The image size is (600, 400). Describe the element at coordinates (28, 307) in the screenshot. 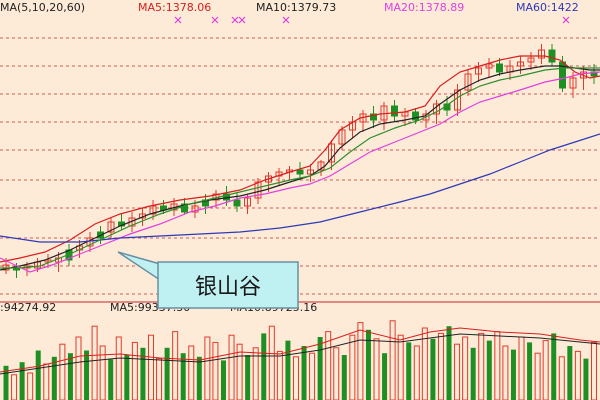

I see `volume-value-label: :94274.92` at that location.